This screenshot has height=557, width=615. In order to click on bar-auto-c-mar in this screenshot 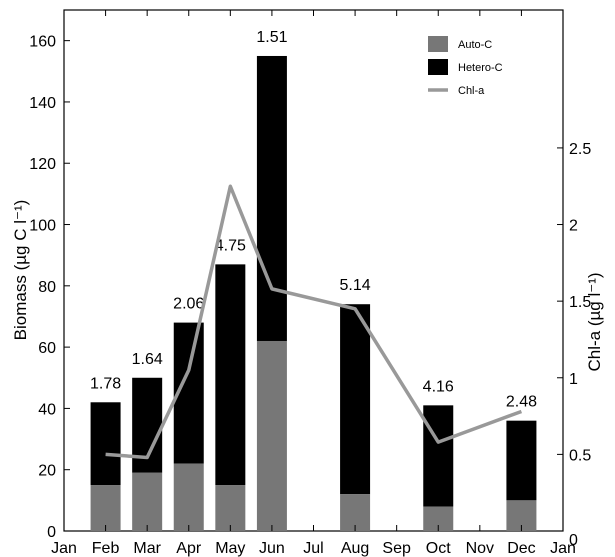, I will do `click(147, 501)`.